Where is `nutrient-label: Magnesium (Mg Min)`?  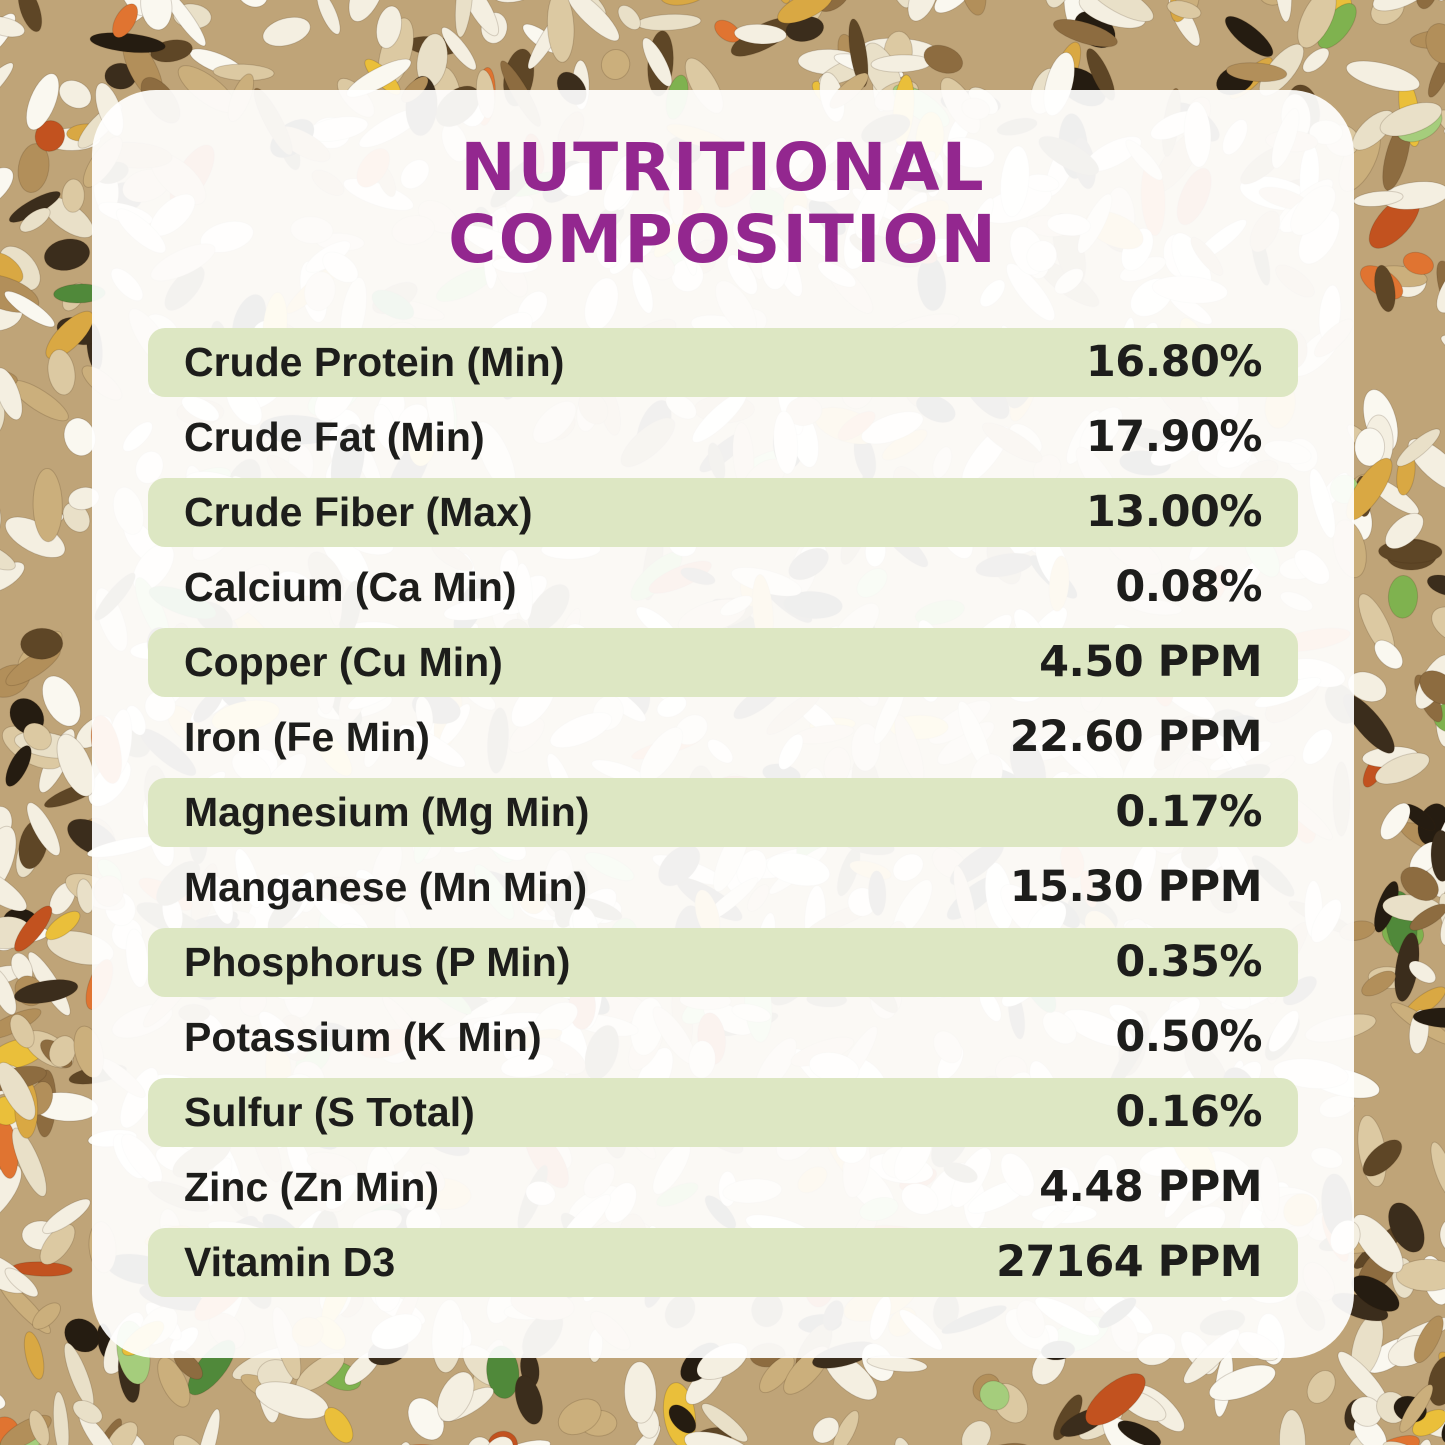
nutrient-label: Magnesium (Mg Min) is located at coordinates (387, 811).